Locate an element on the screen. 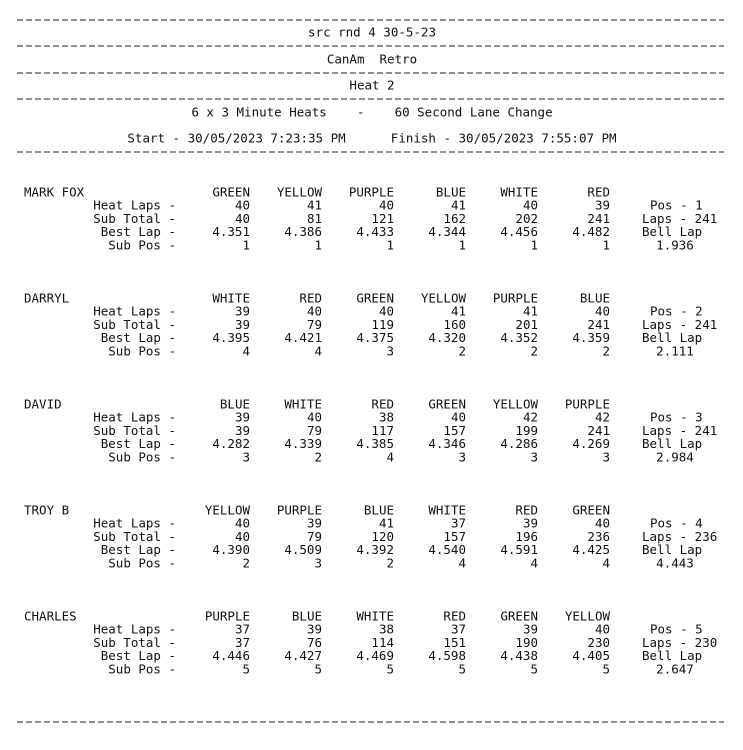  position: Pos - 1 is located at coordinates (676, 205).